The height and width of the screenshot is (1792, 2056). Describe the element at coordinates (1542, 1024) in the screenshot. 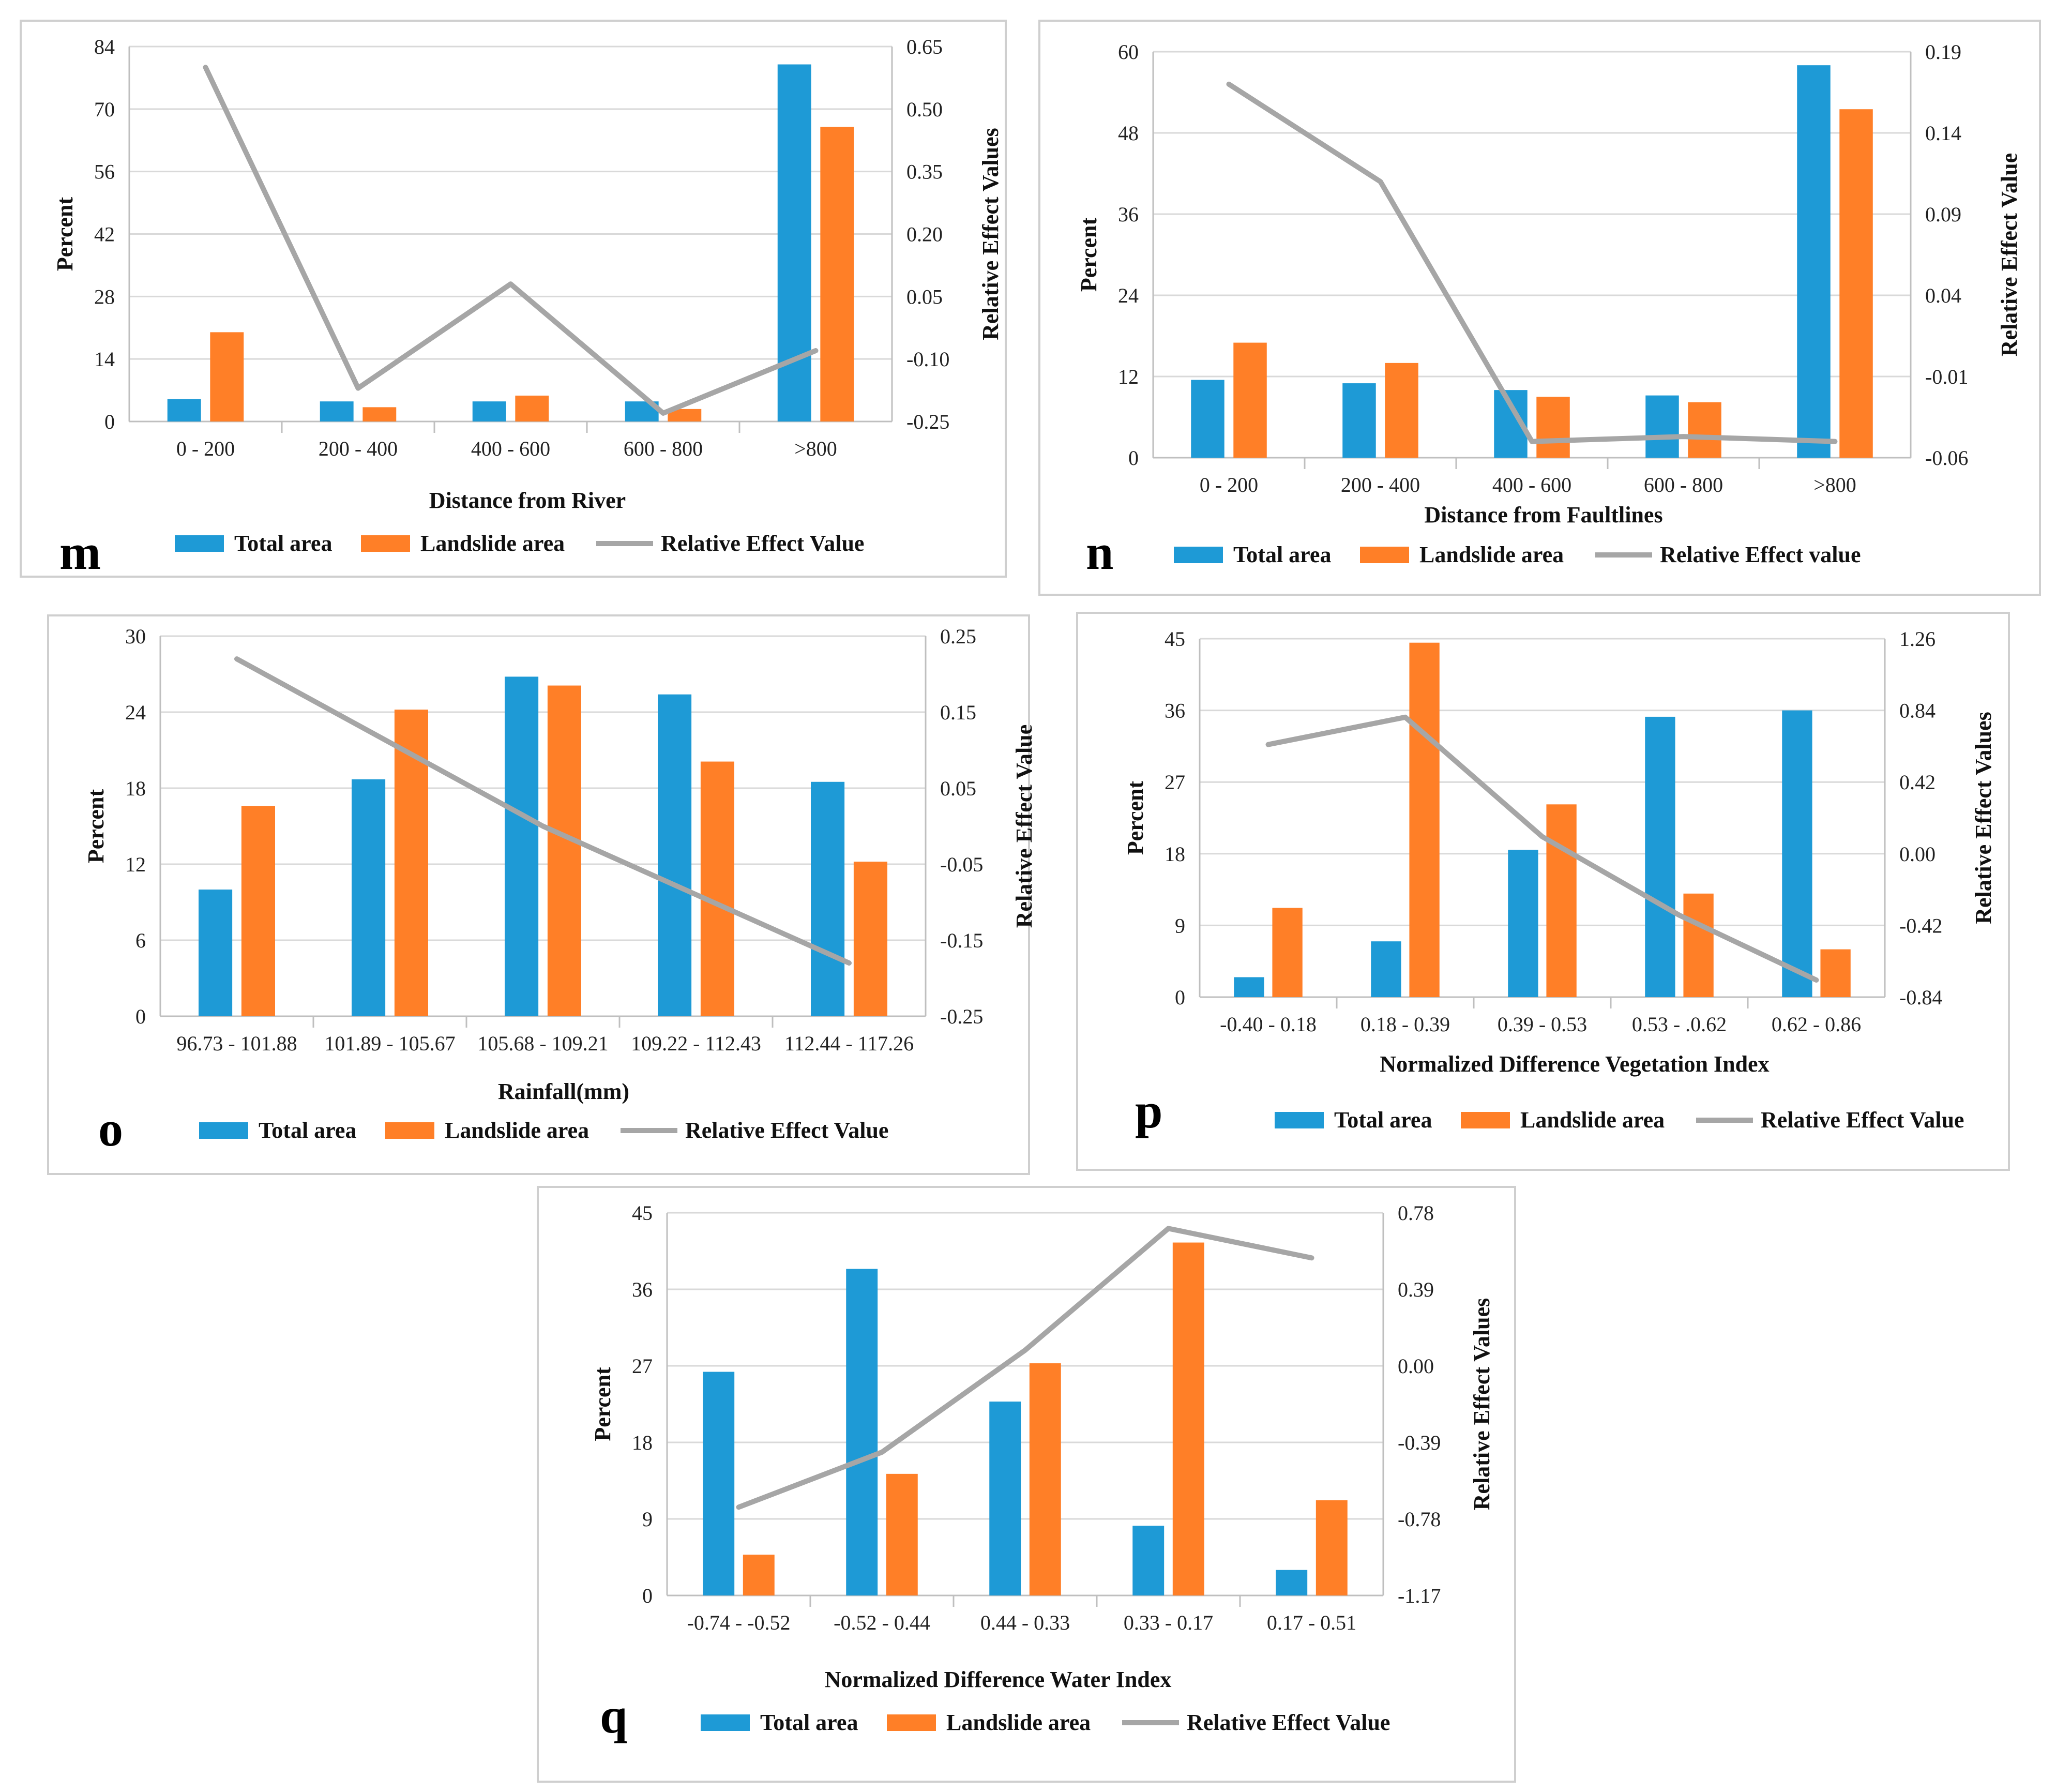

I see `x-tick-label: 0.39 - 0.53` at that location.